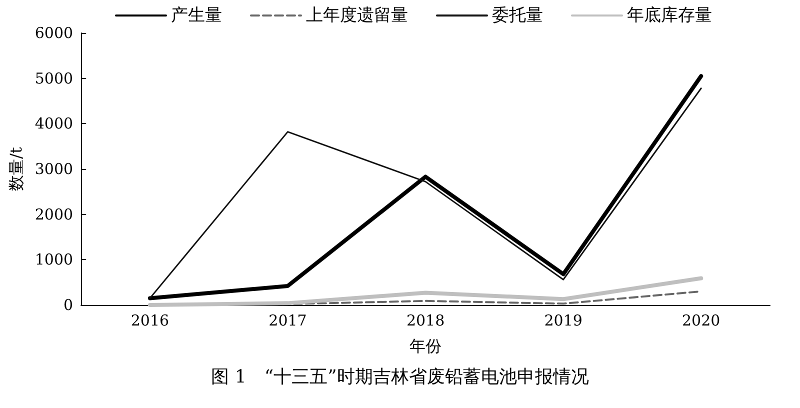  Describe the element at coordinates (400, 377) in the screenshot. I see `caption: 图 1 “十三五”时期吉林省废铅蓄电池申报情况` at that location.